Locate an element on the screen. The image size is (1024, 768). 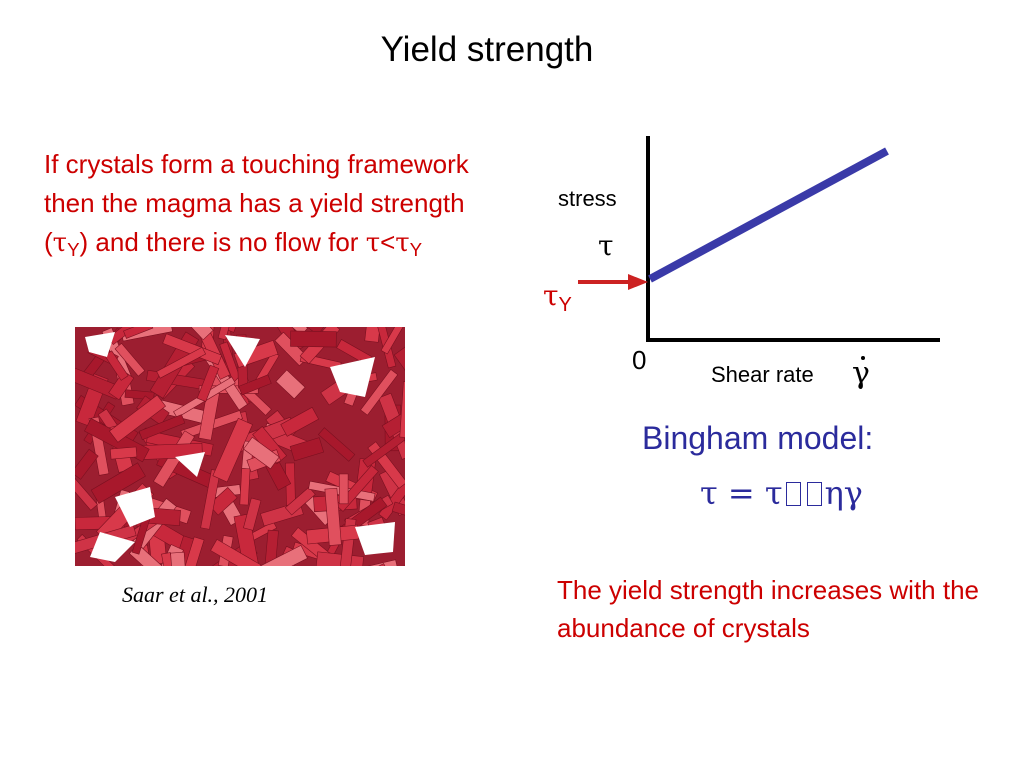
tau-axis-symbol: τ is located at coordinates (606, 245).